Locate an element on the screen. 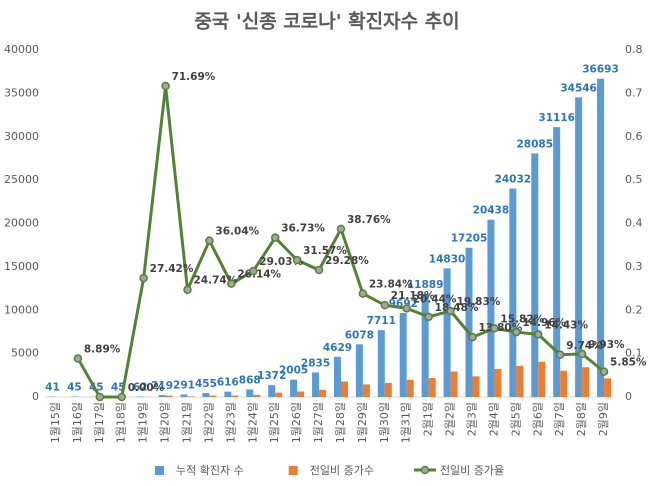 Image resolution: width=655 pixels, height=486 pixels. value-label: 15.82% is located at coordinates (522, 319).